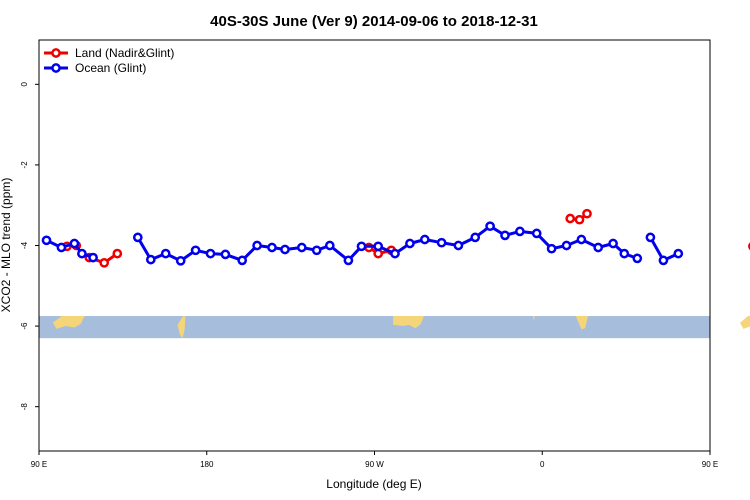 Image resolution: width=750 pixels, height=500 pixels. I want to click on legend-label: Ocean (Glint), so click(110, 68).